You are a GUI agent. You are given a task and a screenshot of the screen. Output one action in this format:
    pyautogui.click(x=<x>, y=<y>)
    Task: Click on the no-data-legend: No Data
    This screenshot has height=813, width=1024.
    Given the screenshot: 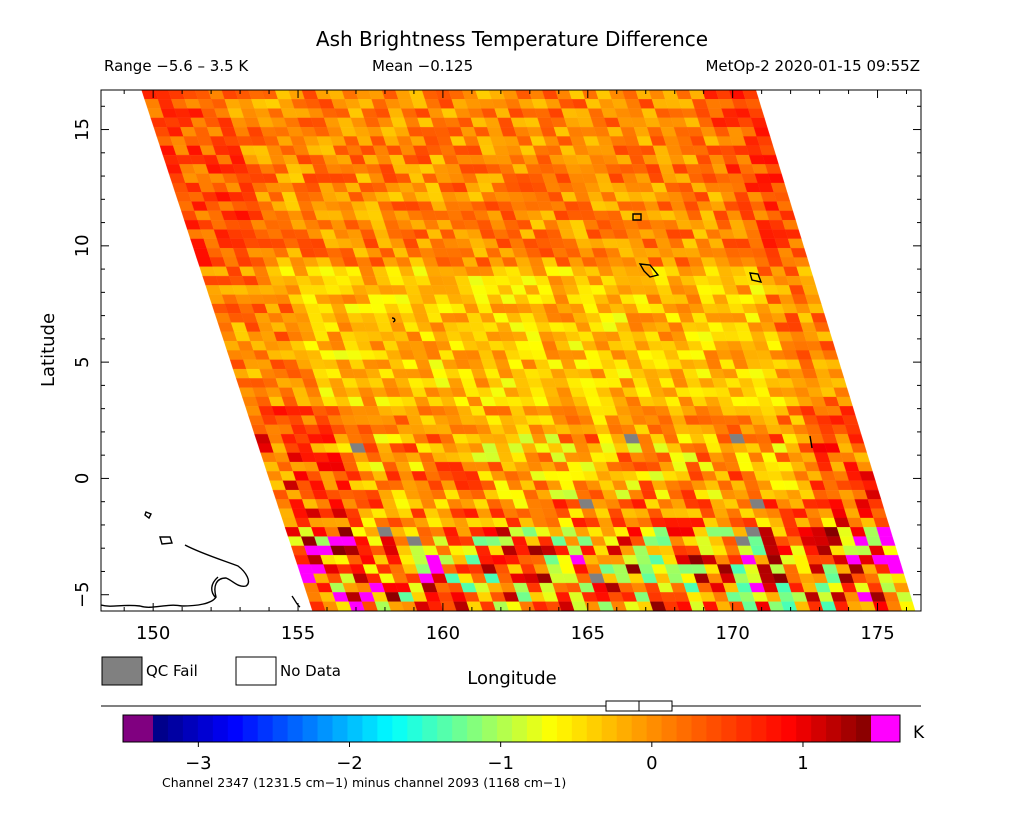 What is the action you would take?
    pyautogui.click(x=288, y=671)
    